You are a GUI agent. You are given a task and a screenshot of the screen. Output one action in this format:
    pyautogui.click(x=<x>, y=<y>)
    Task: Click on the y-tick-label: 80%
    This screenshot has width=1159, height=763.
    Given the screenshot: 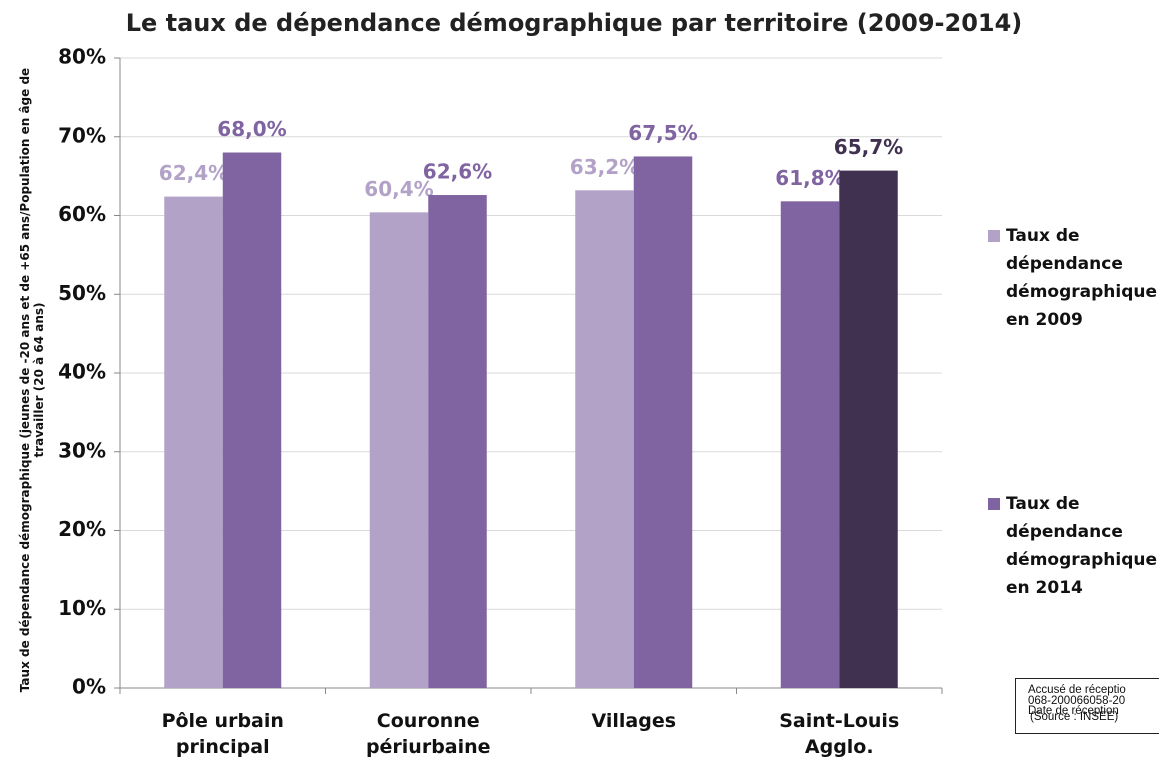 What is the action you would take?
    pyautogui.click(x=82, y=57)
    